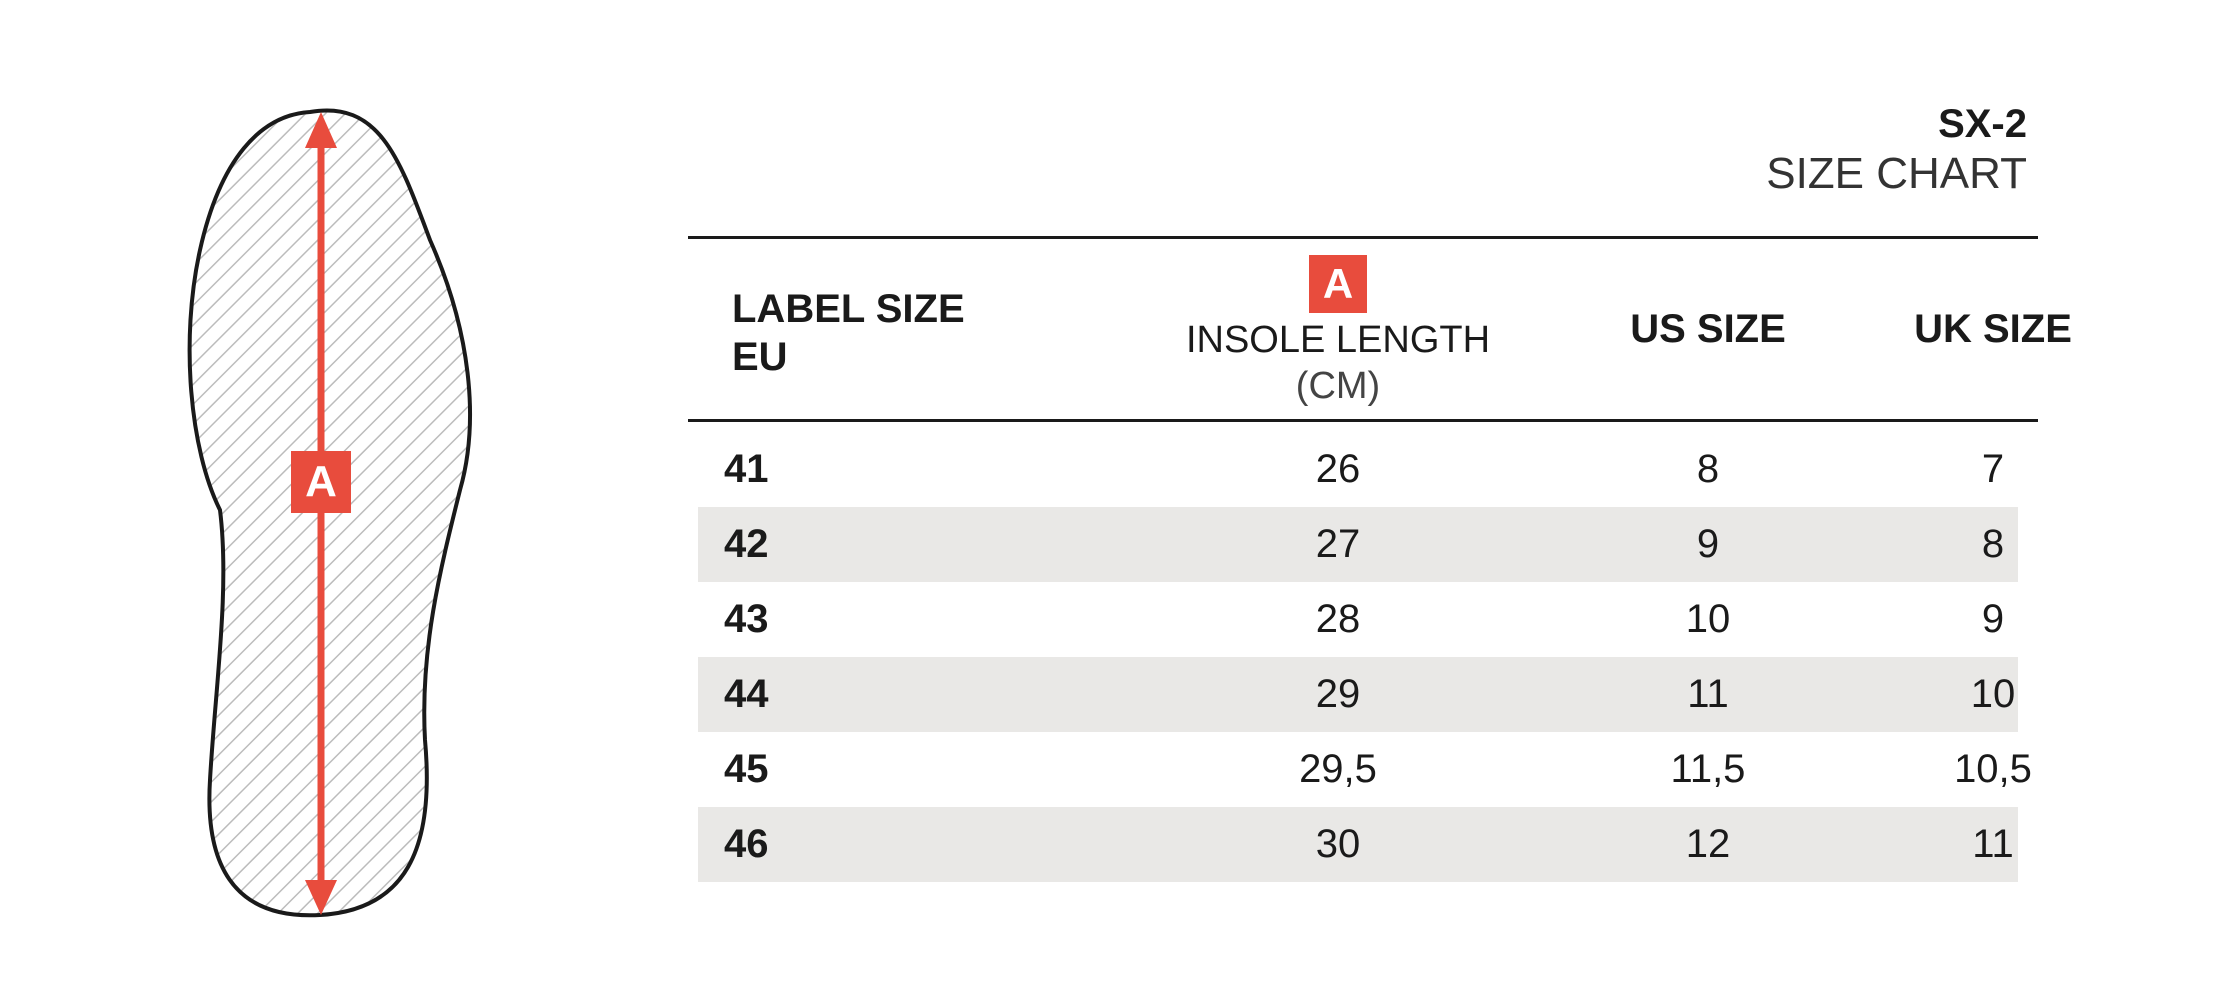 The image size is (2238, 988). Describe the element at coordinates (1708, 694) in the screenshot. I see `cell-us-size: 11` at that location.